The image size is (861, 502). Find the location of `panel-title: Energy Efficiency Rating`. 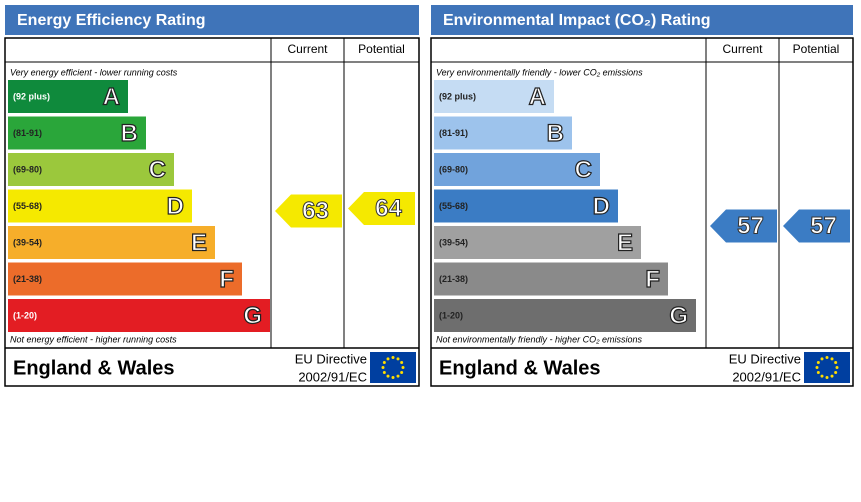

panel-title: Energy Efficiency Rating is located at coordinates (111, 20).